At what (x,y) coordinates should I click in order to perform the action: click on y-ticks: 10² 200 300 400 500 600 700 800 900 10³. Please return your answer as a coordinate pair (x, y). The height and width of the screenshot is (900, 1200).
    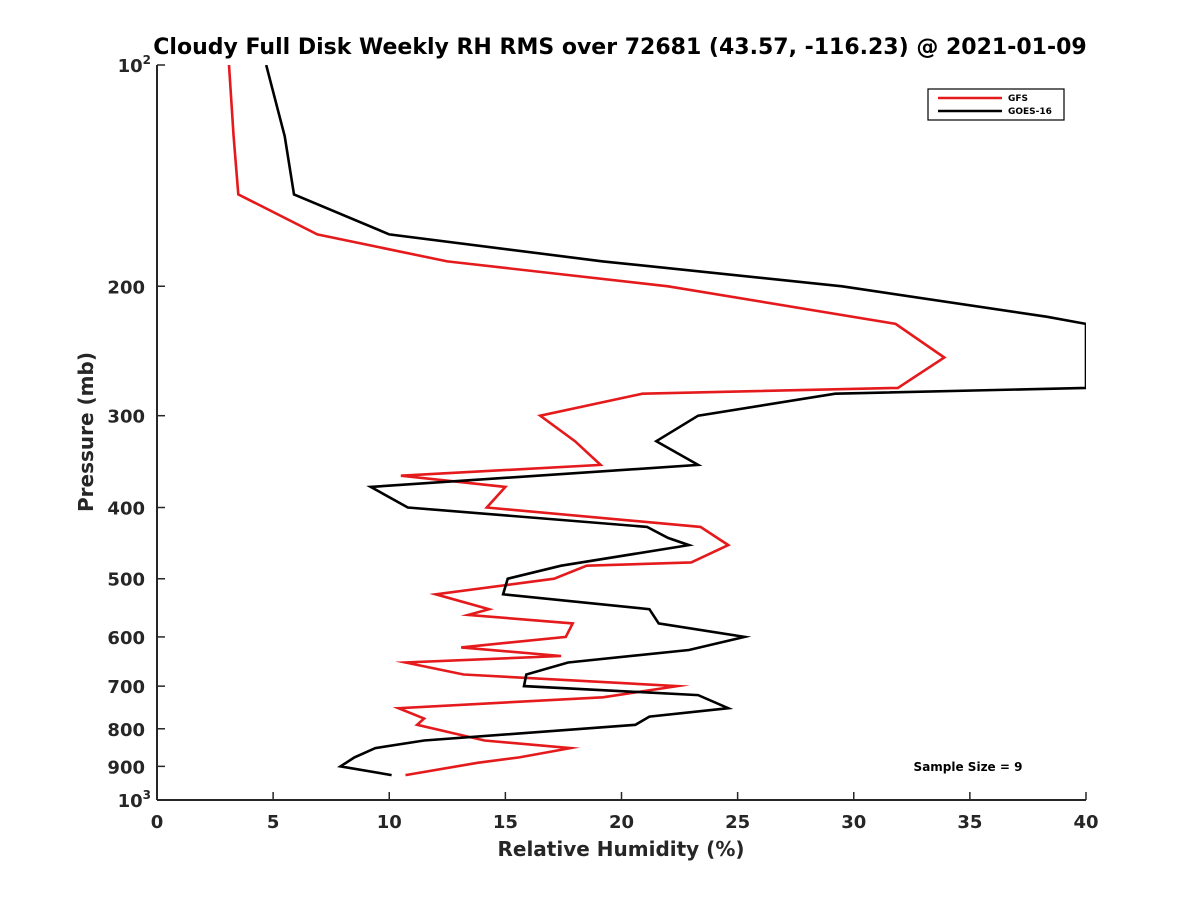
    Looking at the image, I should click on (136, 432).